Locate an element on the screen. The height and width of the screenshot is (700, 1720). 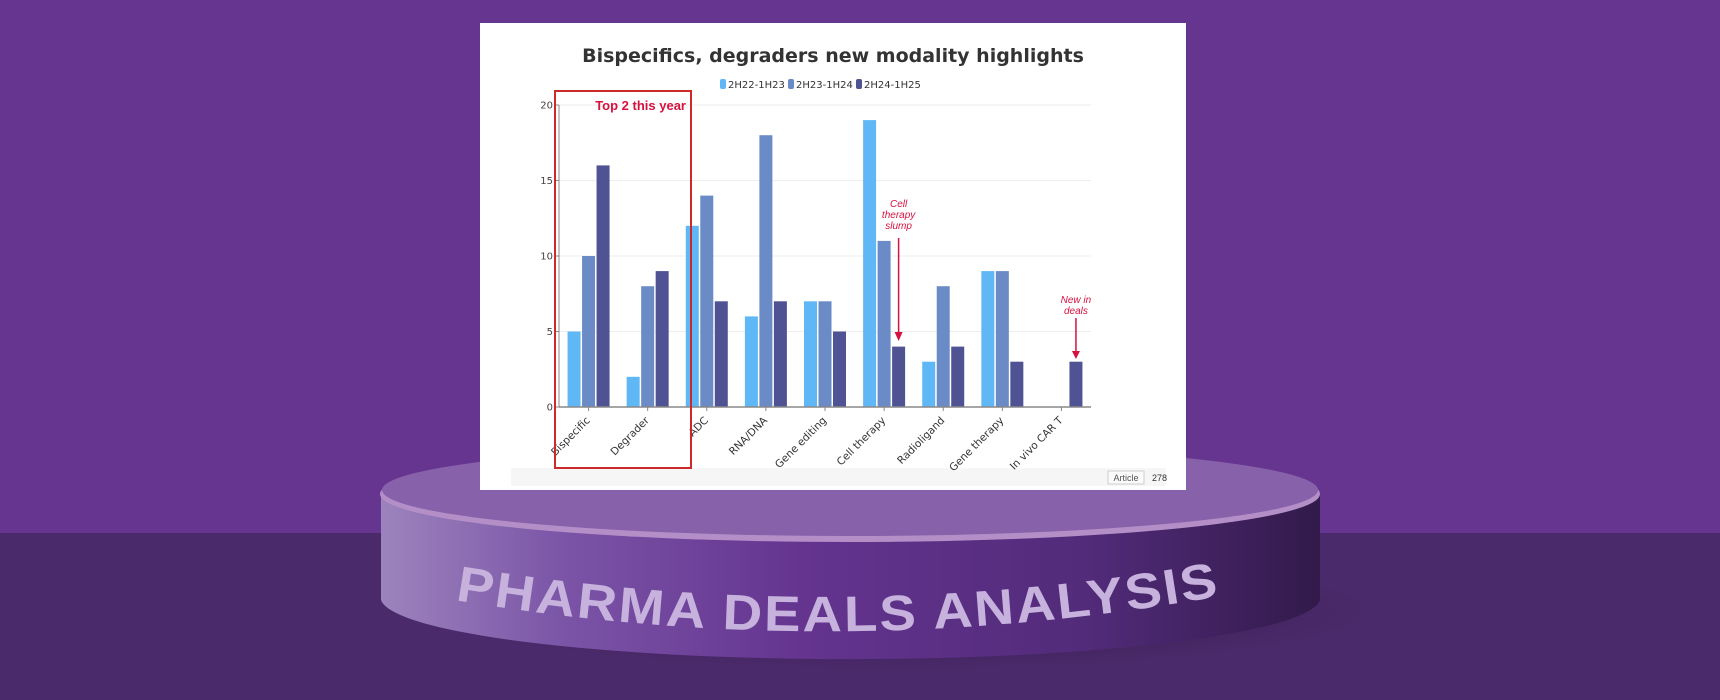
cell-therapy-arrowhead is located at coordinates (898, 336).